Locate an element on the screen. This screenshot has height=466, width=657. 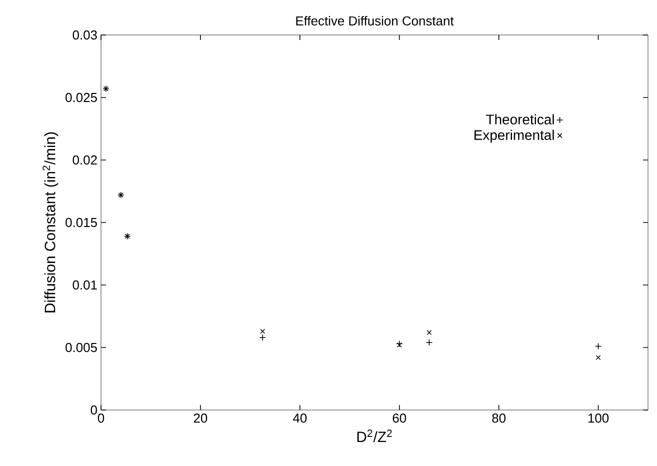
y-axis-title: Diffusion Constant (in$^{2}$/min) is located at coordinates (50, 222).